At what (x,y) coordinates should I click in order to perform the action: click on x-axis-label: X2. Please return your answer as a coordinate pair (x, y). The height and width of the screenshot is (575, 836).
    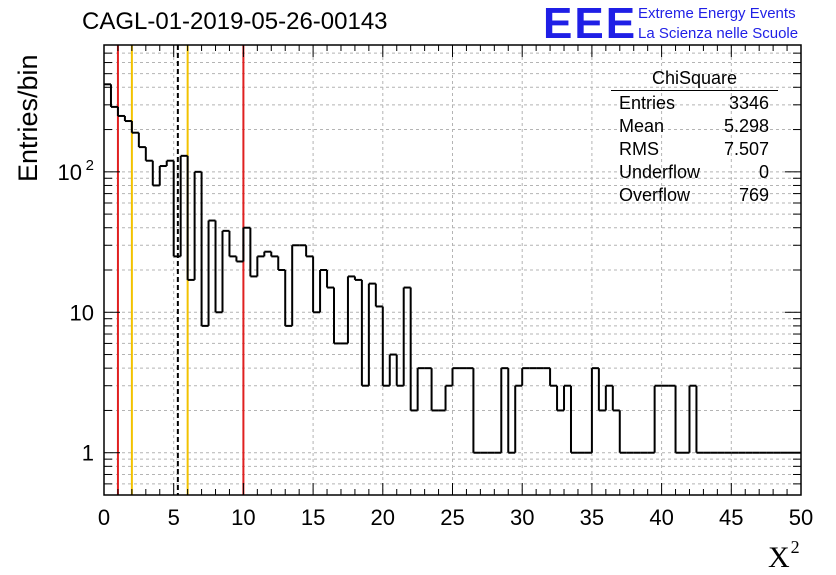
    Looking at the image, I should click on (784, 556).